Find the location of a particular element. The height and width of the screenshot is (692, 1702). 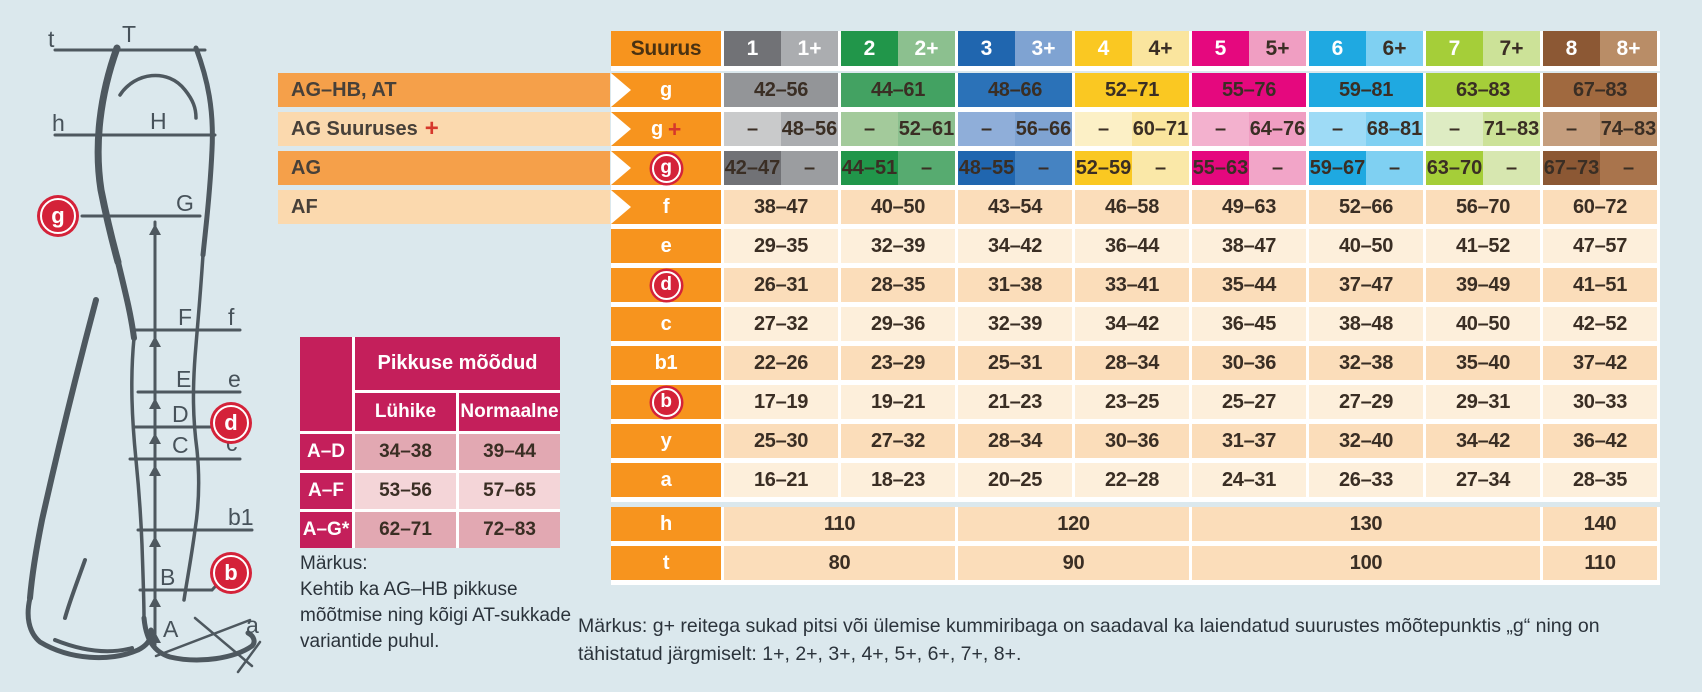

left-note-title: Märkus: is located at coordinates (334, 563).